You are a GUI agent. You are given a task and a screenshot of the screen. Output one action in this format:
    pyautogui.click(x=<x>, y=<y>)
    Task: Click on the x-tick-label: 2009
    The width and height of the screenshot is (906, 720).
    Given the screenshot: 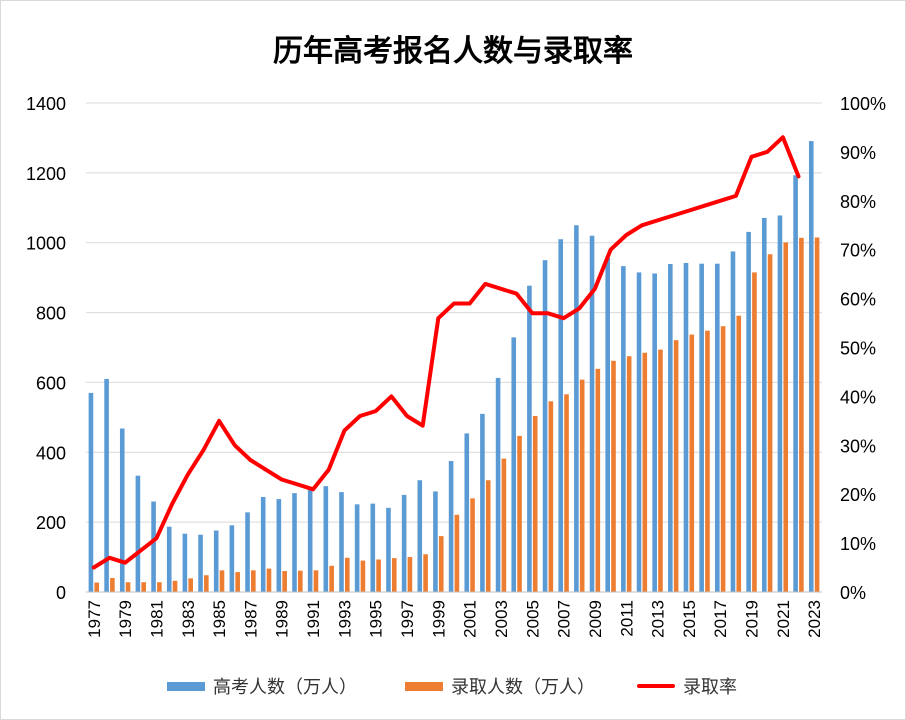 What is the action you would take?
    pyautogui.click(x=595, y=619)
    